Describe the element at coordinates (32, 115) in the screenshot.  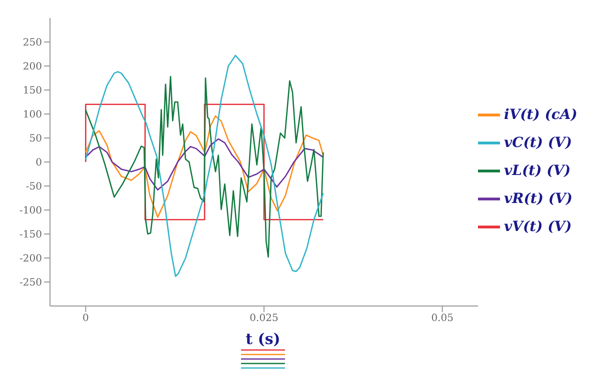
I see `y-tick-label: 100` at that location.